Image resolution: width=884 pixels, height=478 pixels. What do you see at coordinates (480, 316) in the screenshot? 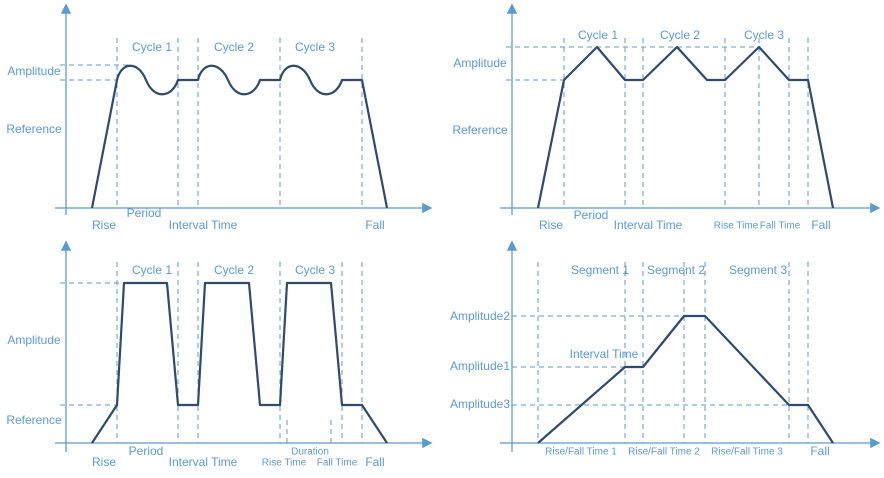
I see `label: Amplitude2` at bounding box center [480, 316].